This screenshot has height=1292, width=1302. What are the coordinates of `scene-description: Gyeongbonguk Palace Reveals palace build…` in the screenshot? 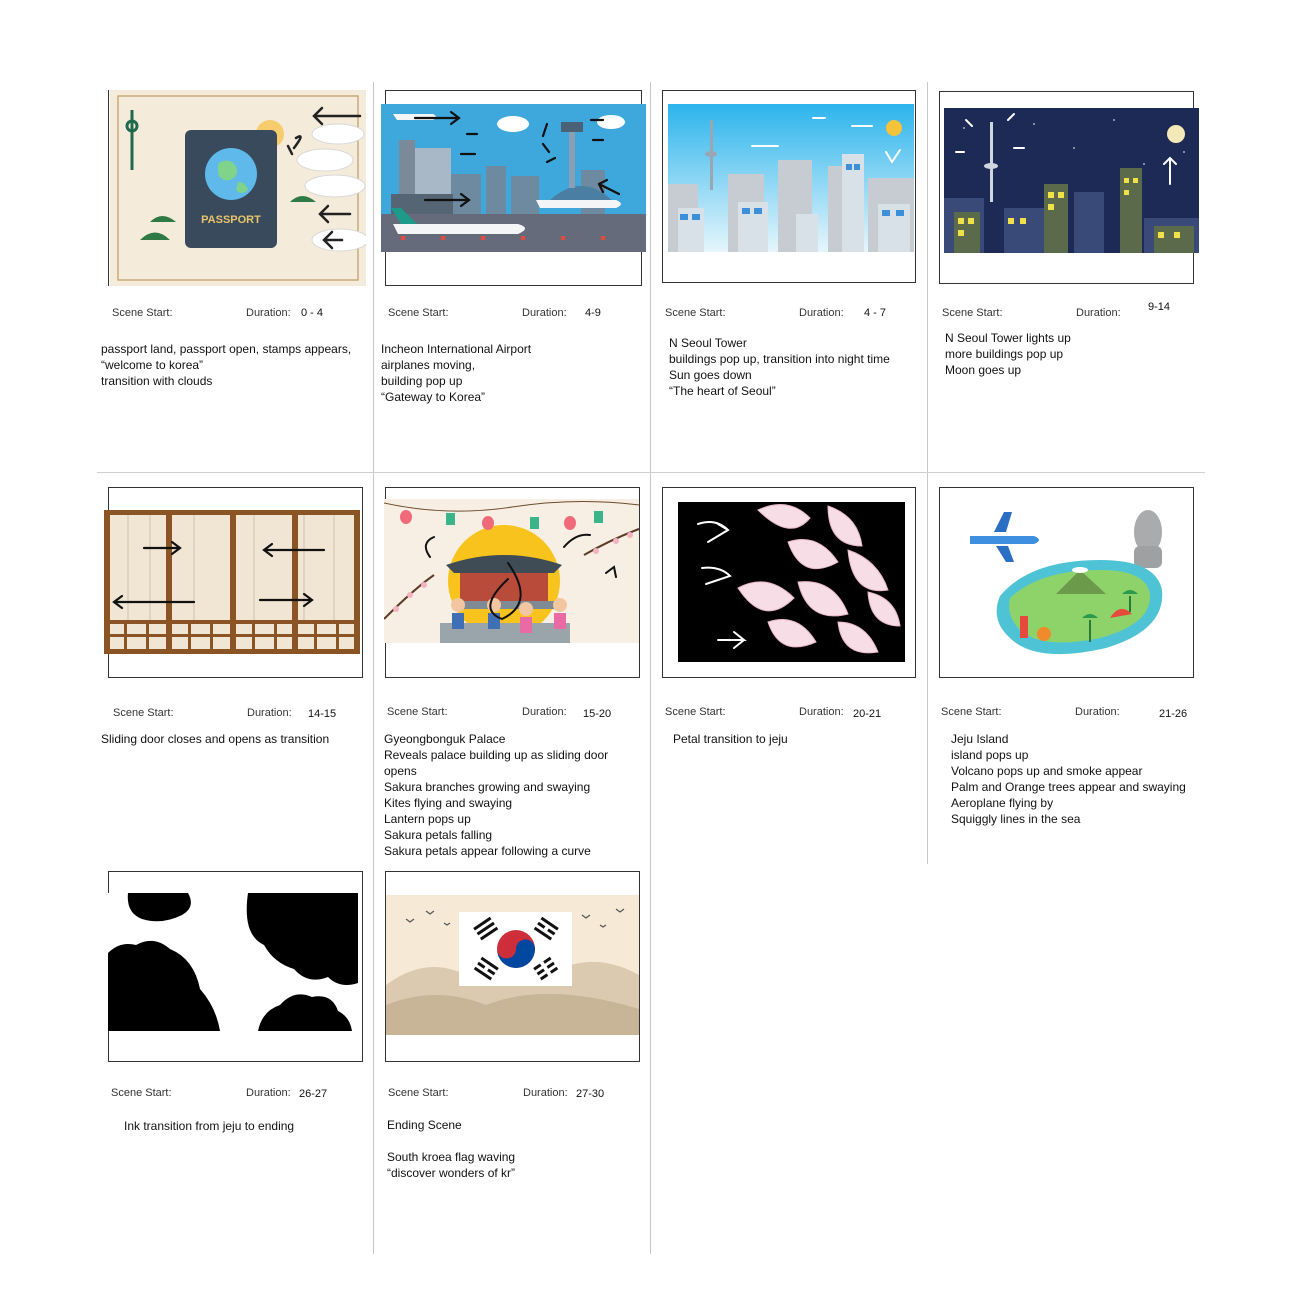 It's located at (496, 795).